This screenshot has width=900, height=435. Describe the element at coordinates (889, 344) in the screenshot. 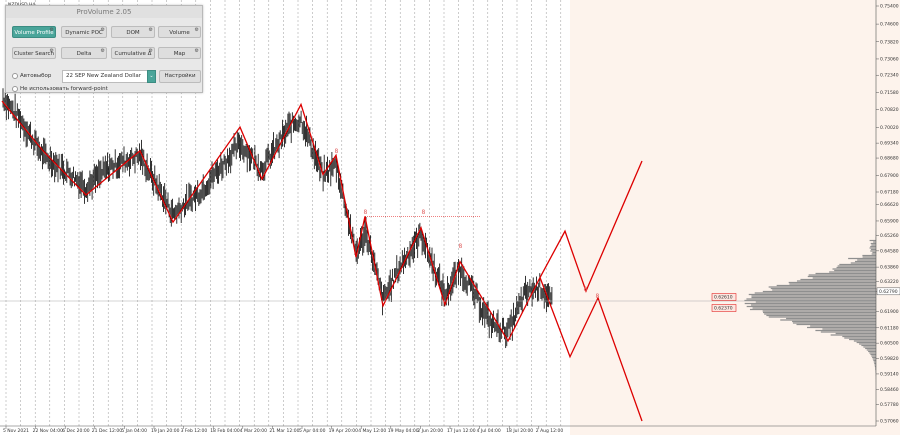

I see `price-tick-label: 0.60500` at that location.